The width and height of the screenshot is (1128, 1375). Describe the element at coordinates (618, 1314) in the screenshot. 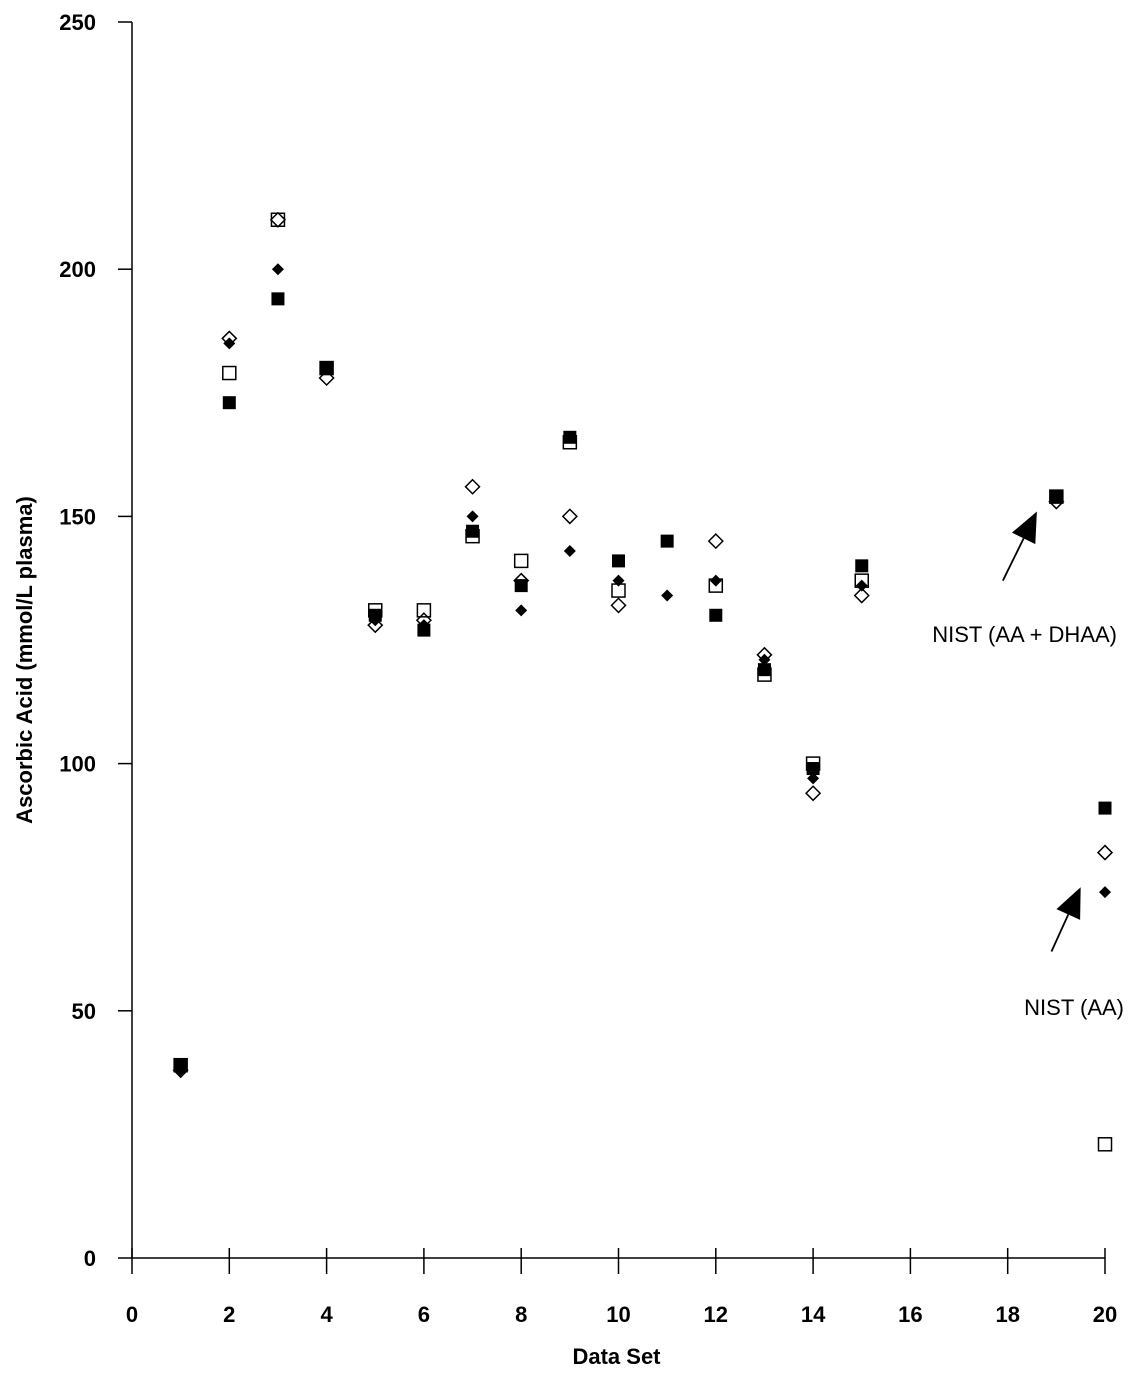

I see `x-tick-label: 10` at that location.